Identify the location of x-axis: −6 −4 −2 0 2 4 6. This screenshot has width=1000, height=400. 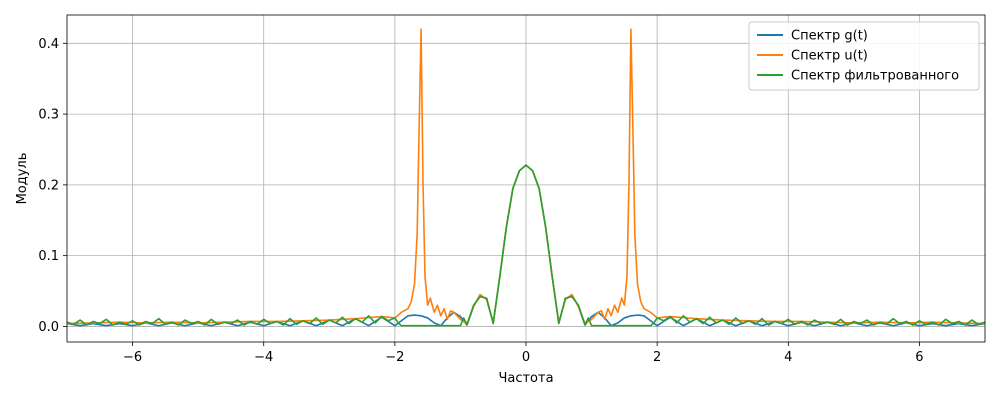
(523, 353).